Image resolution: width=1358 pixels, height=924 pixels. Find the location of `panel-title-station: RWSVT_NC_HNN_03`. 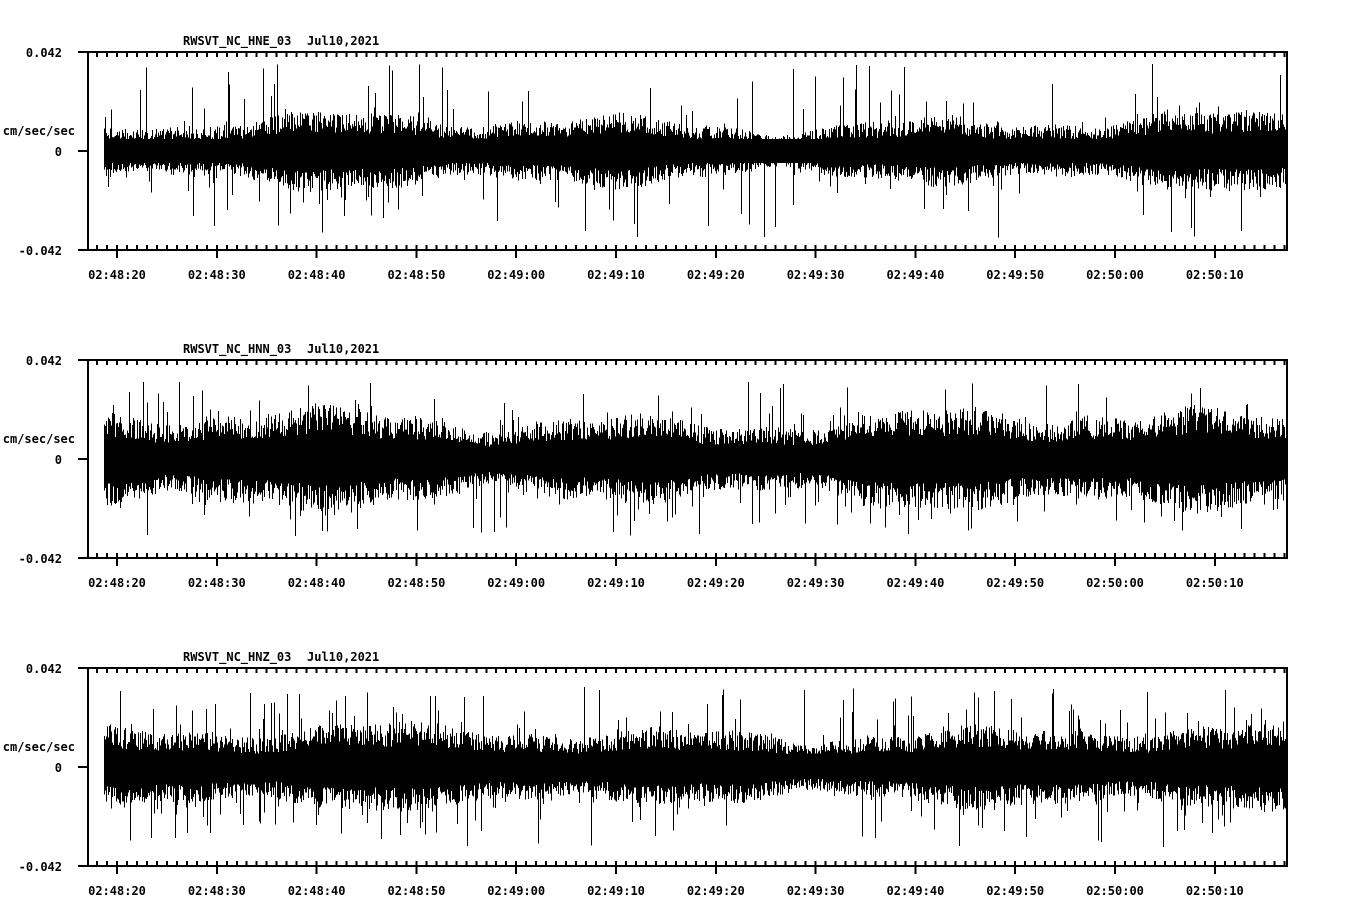

panel-title-station: RWSVT_NC_HNN_03 is located at coordinates (237, 349).